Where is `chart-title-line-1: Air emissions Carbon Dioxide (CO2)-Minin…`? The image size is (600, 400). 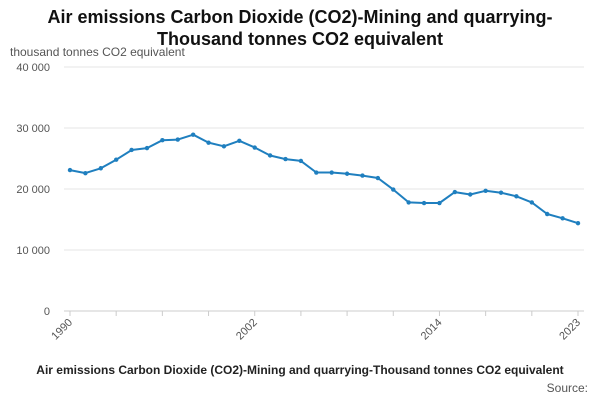
chart-title-line-1: Air emissions Carbon Dioxide (CO2)-Minin… is located at coordinates (300, 17).